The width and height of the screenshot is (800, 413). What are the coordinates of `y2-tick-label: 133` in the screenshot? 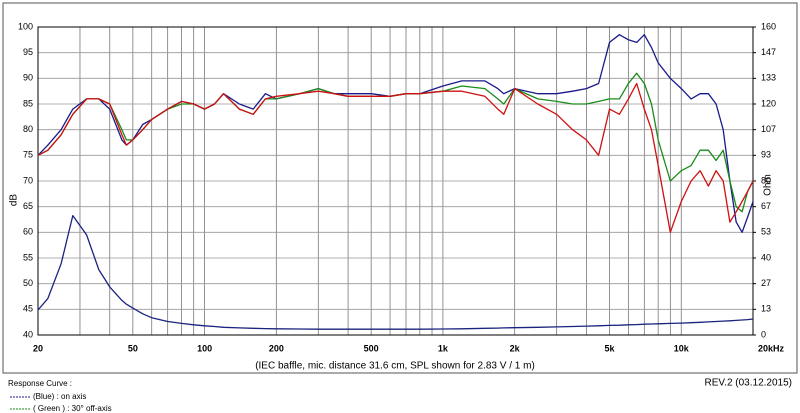 It's located at (768, 78).